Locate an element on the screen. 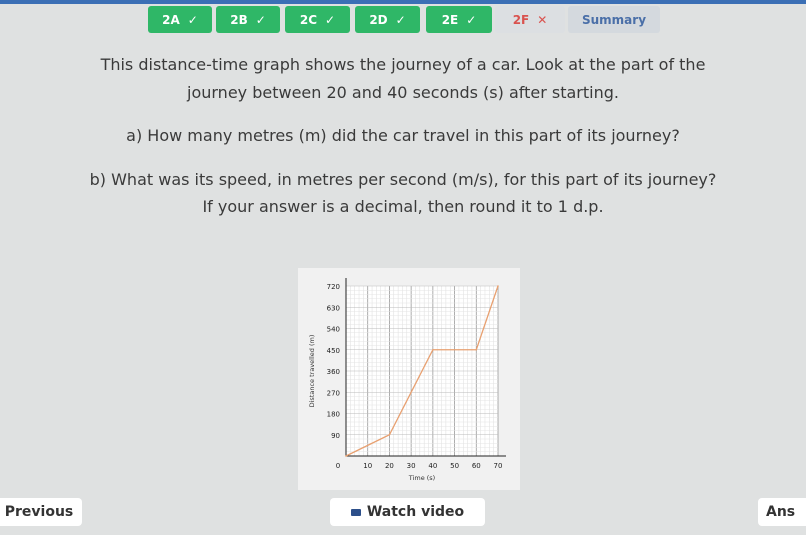  tab-2e: 2E ✓ is located at coordinates (459, 19).